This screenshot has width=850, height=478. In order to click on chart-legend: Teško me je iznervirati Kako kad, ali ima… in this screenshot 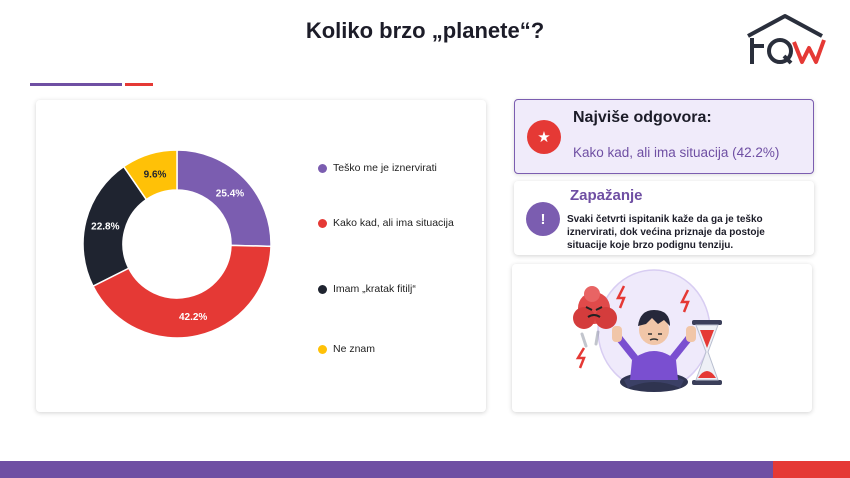, I will do `click(400, 256)`.